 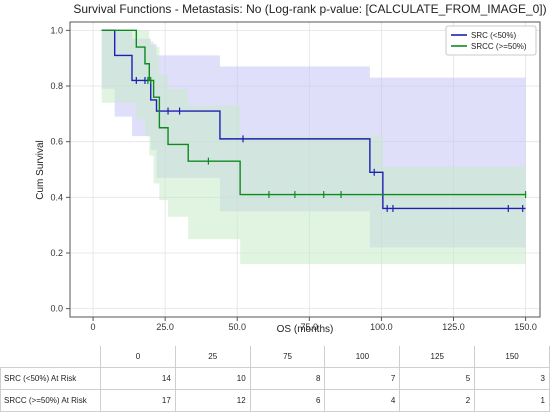 What do you see at coordinates (287, 400) in the screenshot?
I see `risk-count-cell: 6` at bounding box center [287, 400].